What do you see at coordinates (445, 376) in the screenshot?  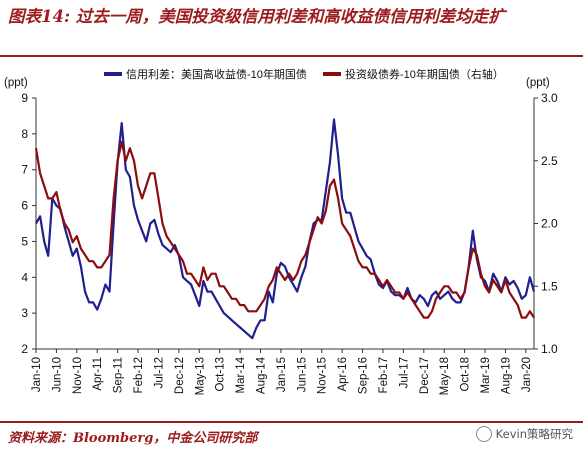 I see `x-tick-label: May-18` at bounding box center [445, 376].